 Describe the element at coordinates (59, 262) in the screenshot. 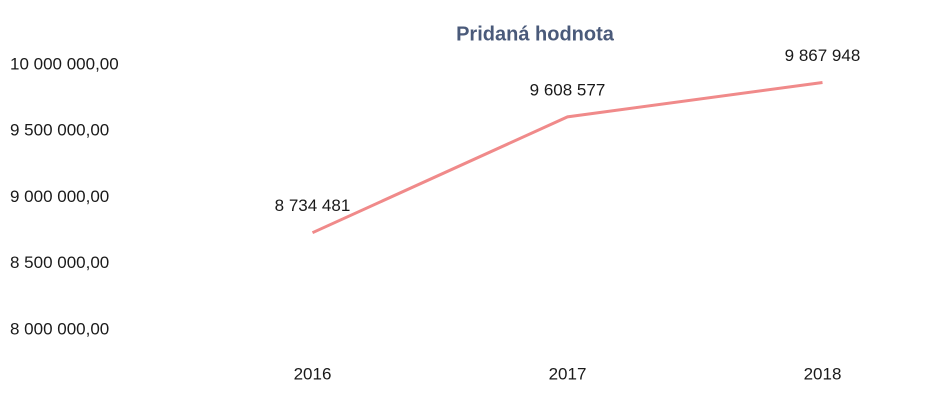

I see `y-tick-label: 8 500 000,00` at that location.